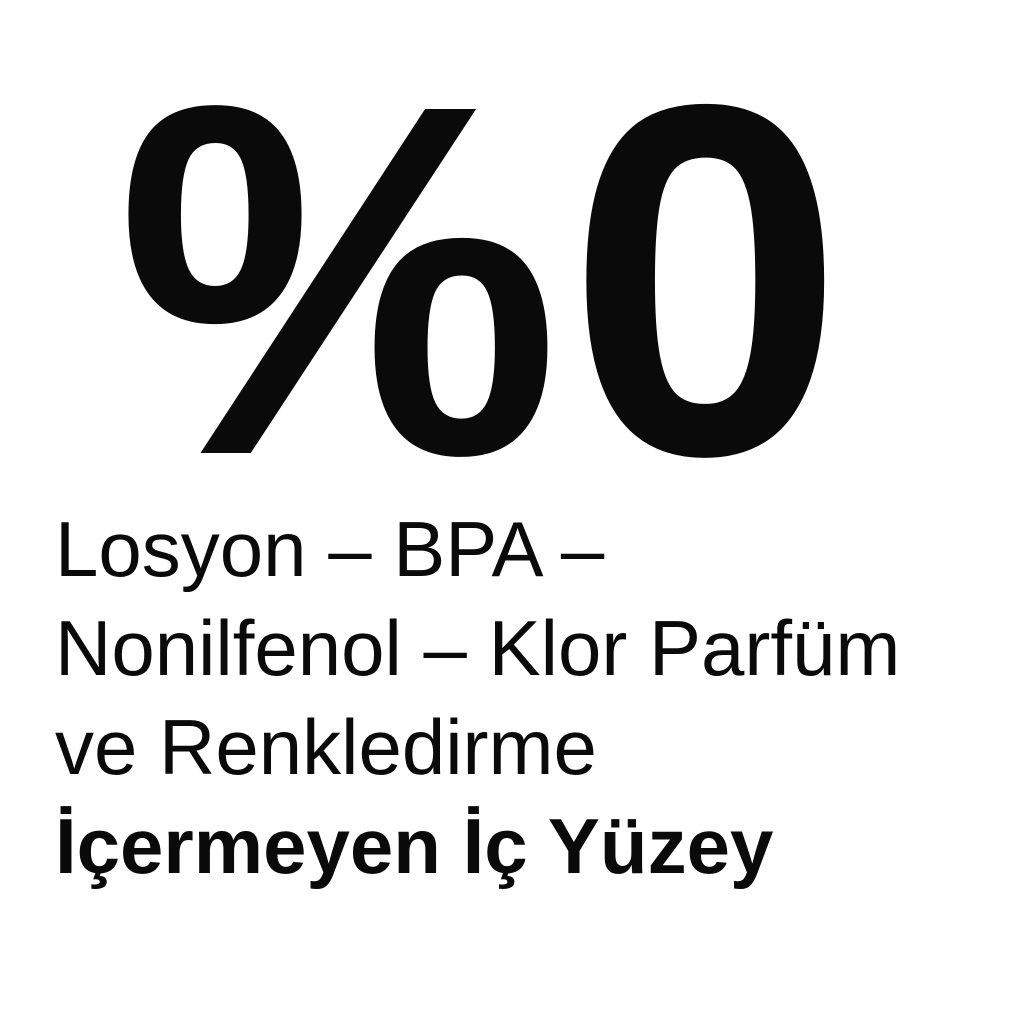  Describe the element at coordinates (414, 846) in the screenshot. I see `feature-line-emphasis: İçermeyen İç Yüzey` at that location.